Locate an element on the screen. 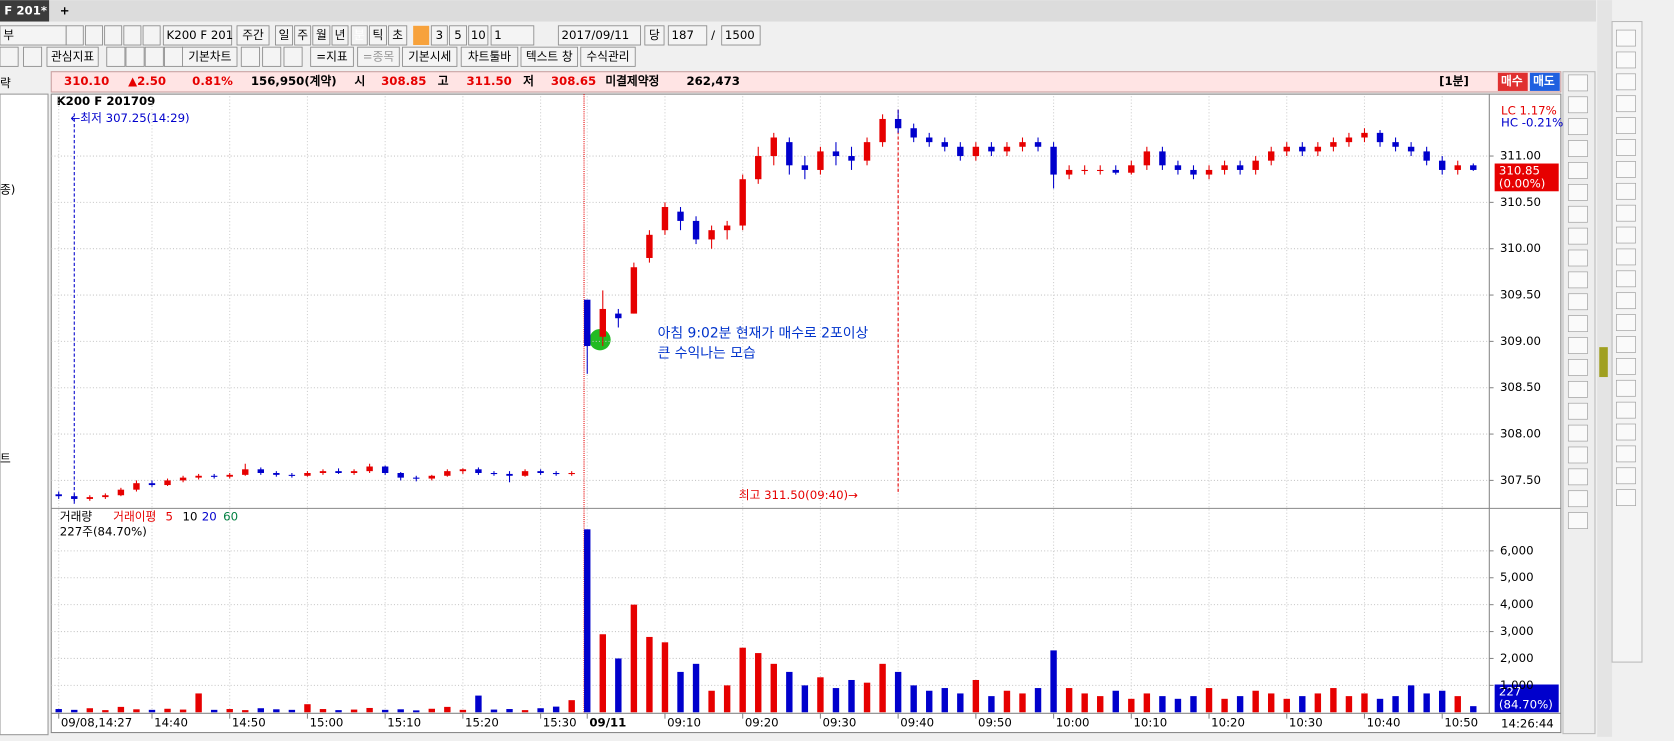 The image size is (1674, 741). x-tick-label: 15:10 is located at coordinates (404, 722).